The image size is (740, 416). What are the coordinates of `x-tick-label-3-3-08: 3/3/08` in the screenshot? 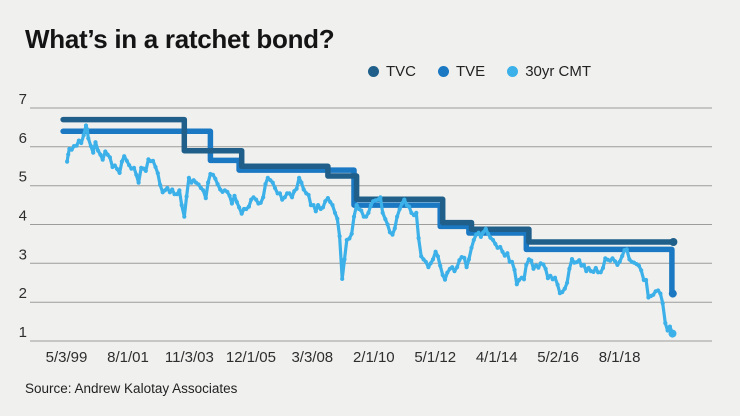 It's located at (312, 357).